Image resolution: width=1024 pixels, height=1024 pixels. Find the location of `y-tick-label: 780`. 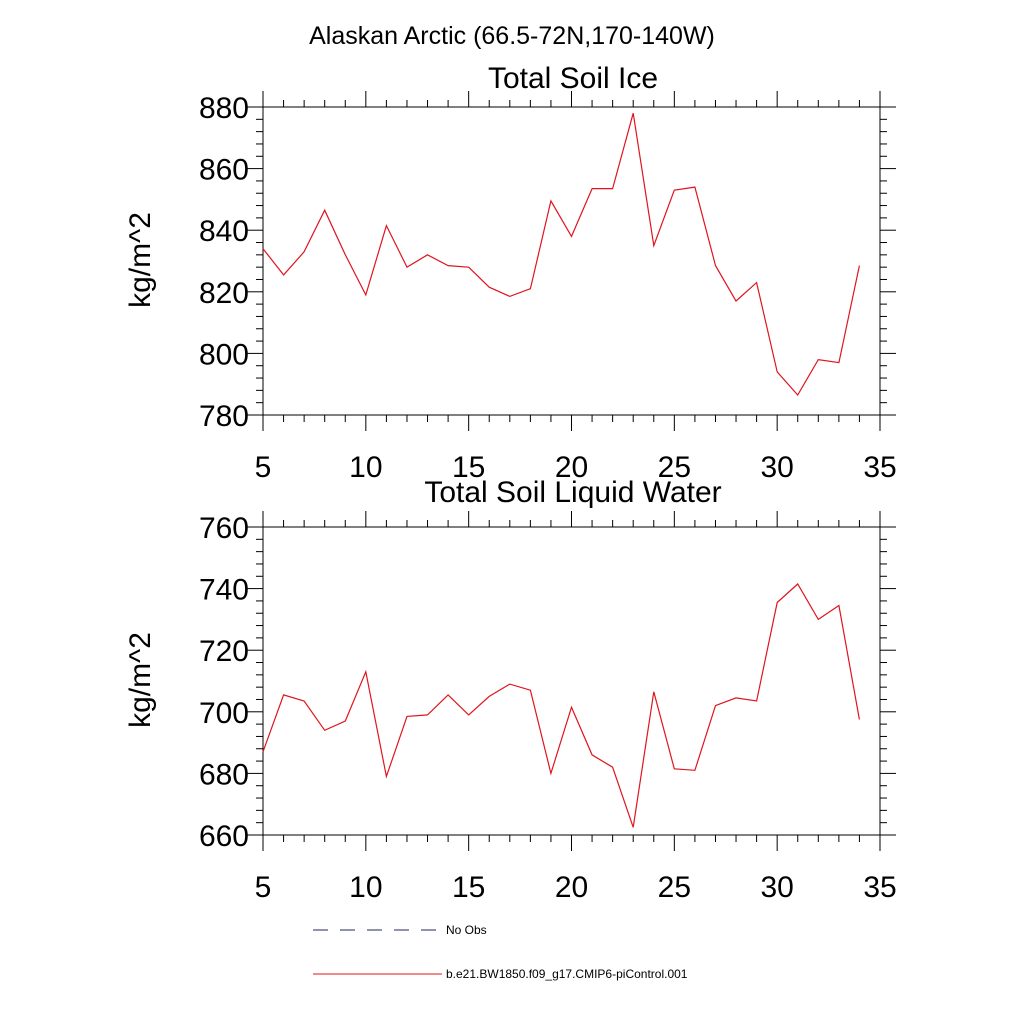

y-tick-label: 780 is located at coordinates (224, 416).